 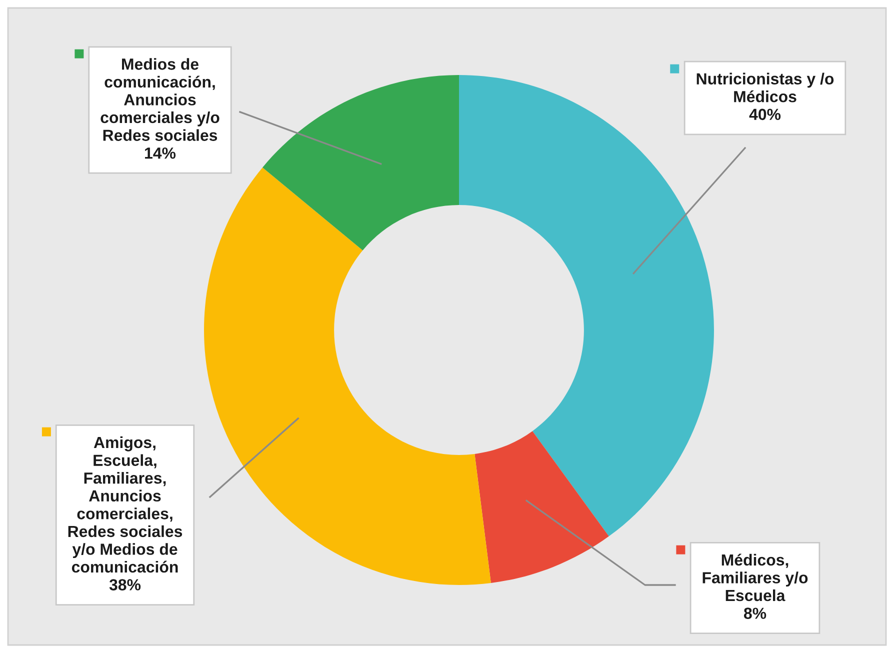 What do you see at coordinates (160, 153) in the screenshot?
I see `data-label: 14%` at bounding box center [160, 153].